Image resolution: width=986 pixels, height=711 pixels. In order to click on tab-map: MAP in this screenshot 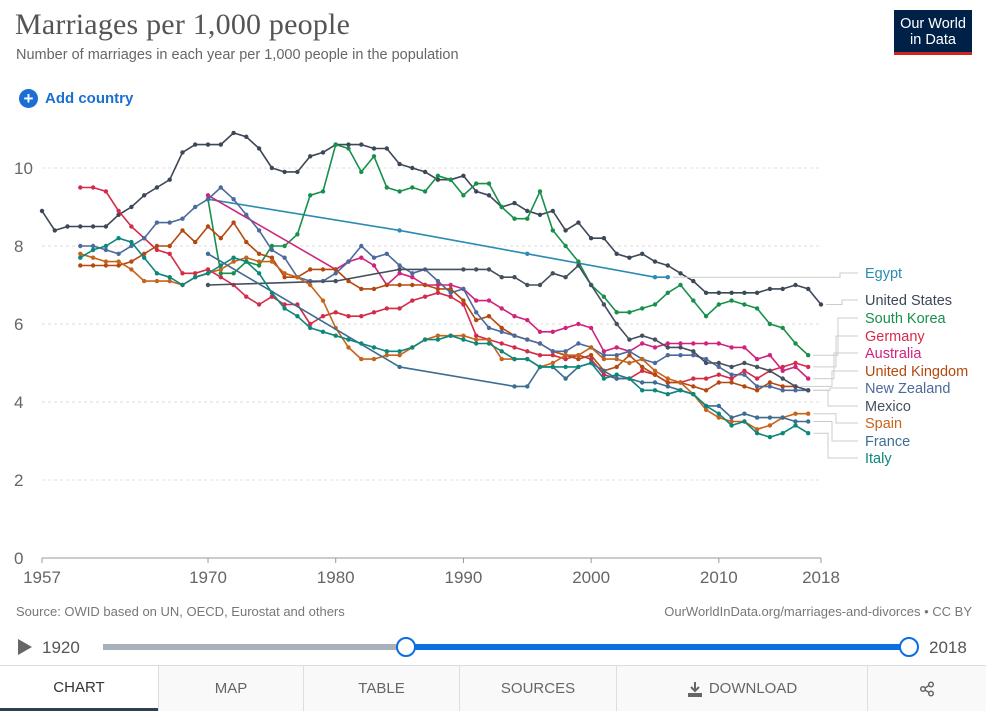, I will do `click(230, 688)`.